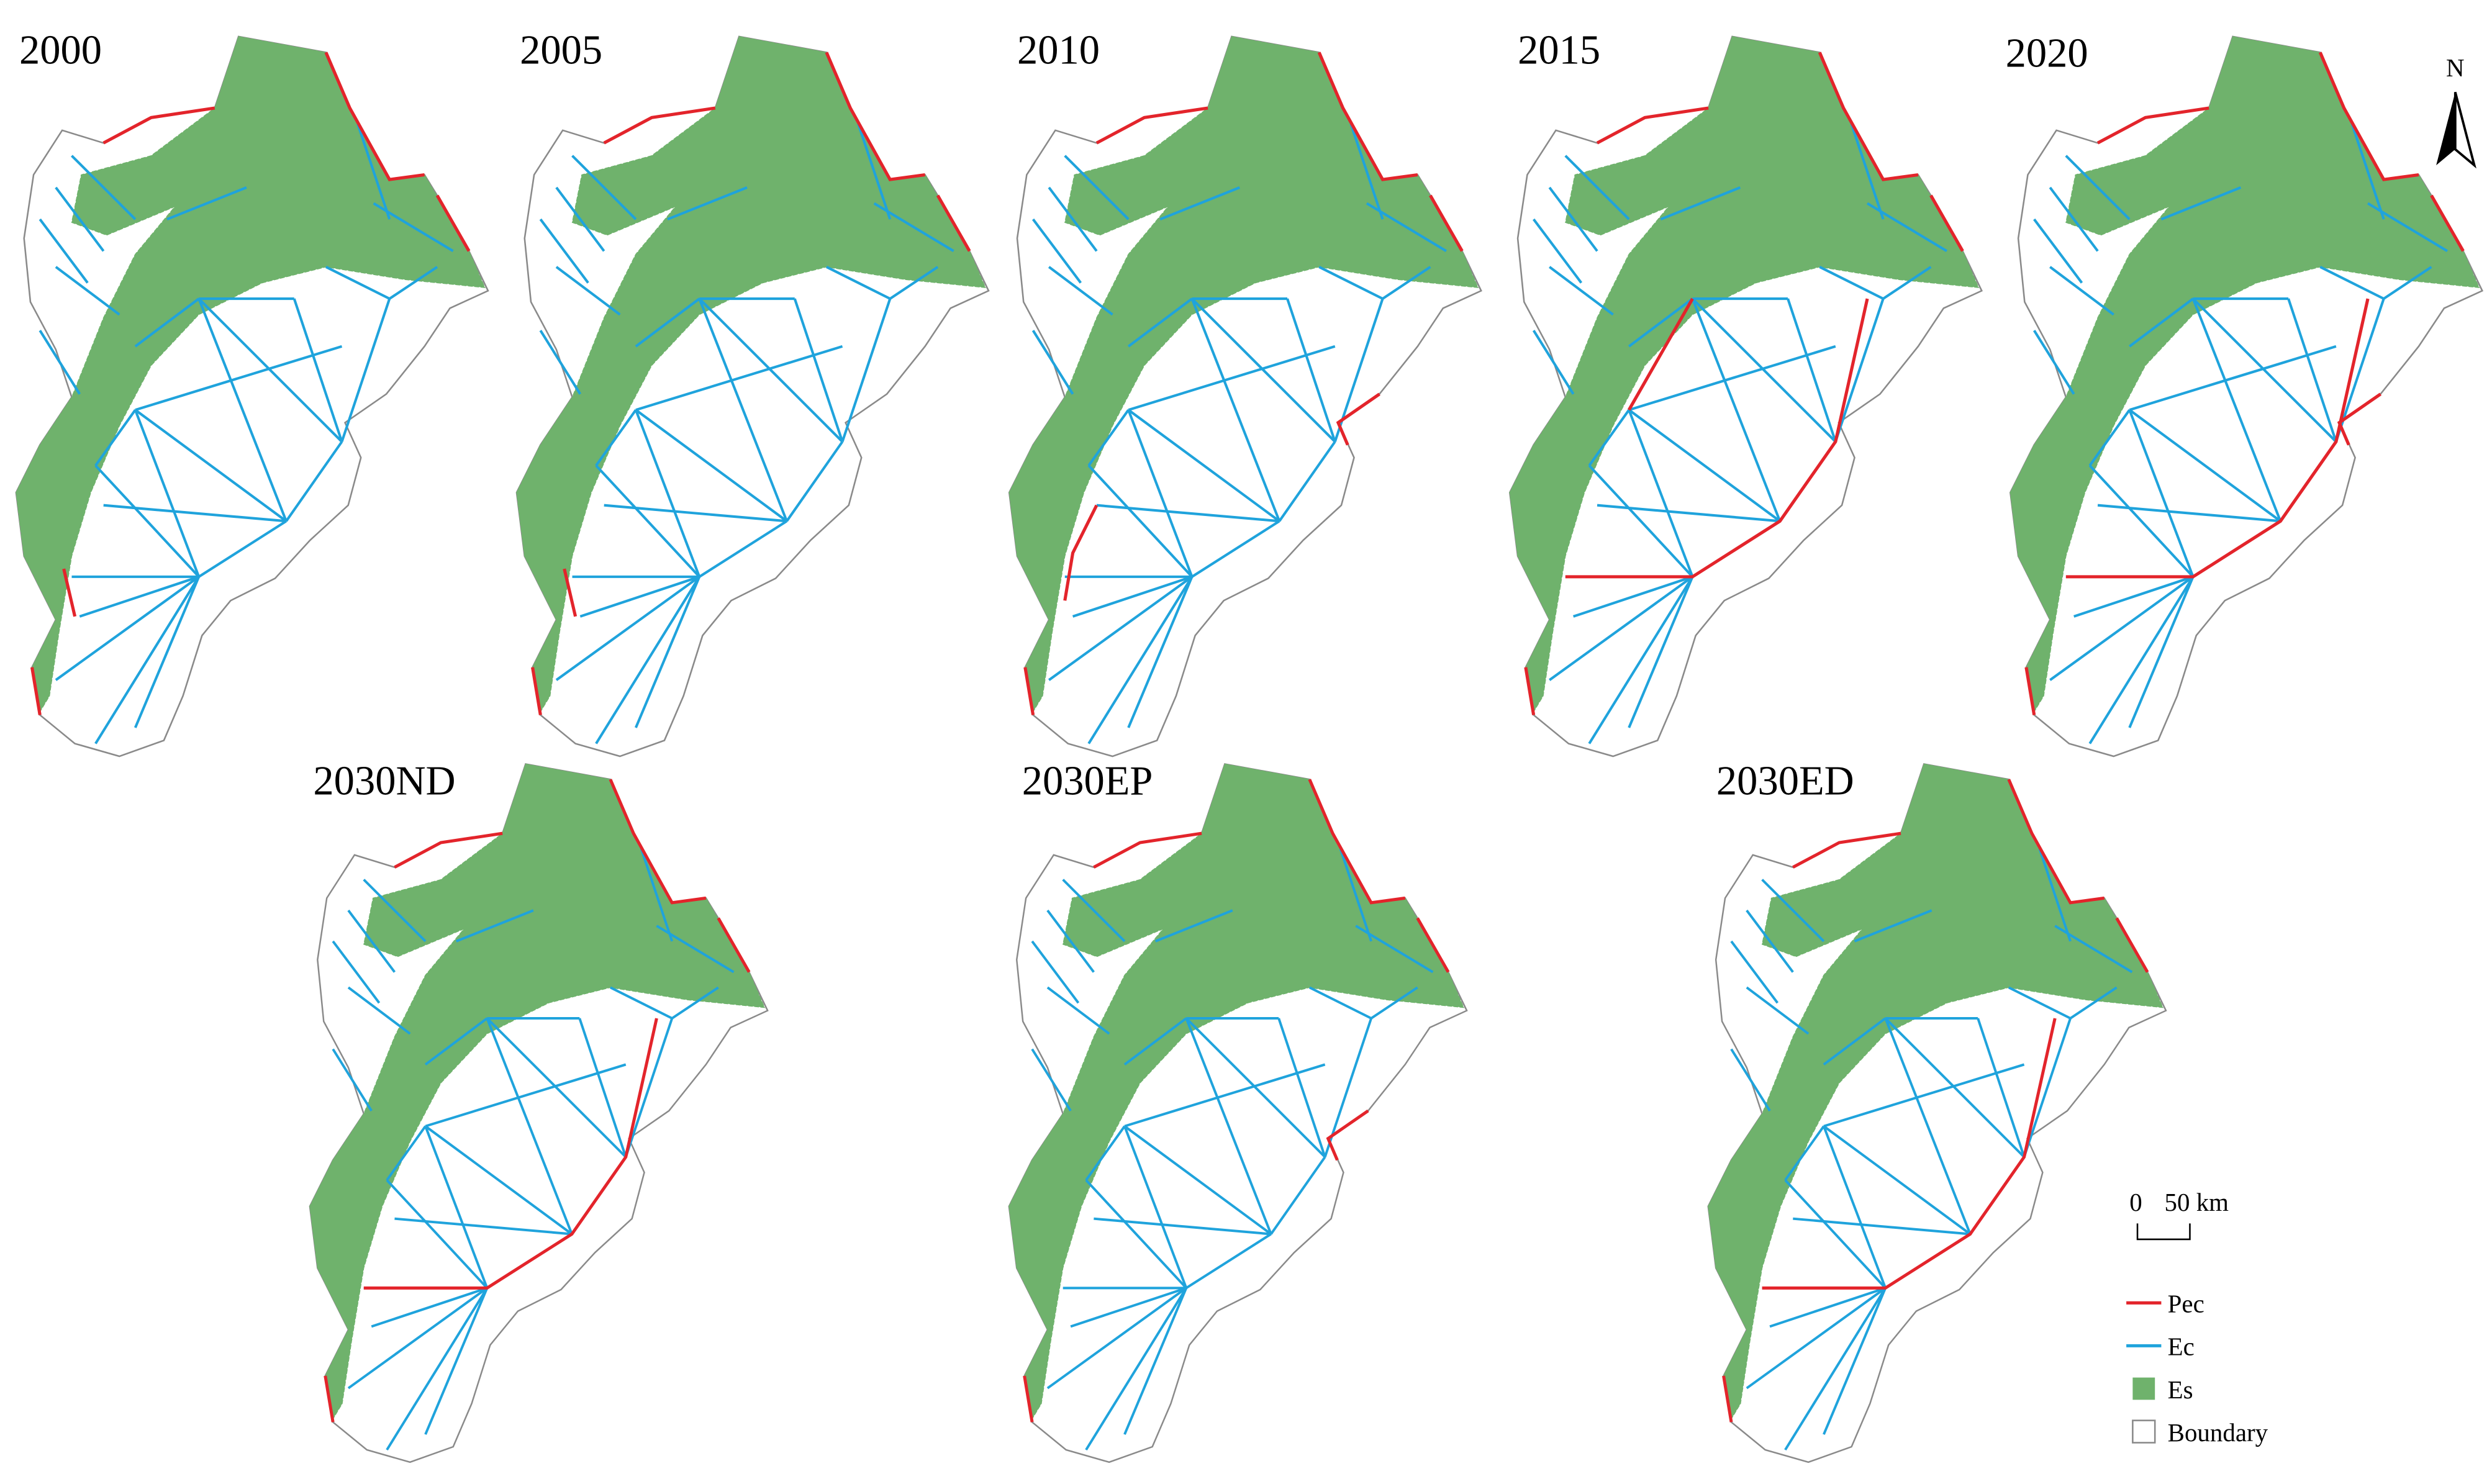 This screenshot has height=1484, width=2492. Describe the element at coordinates (1058, 50) in the screenshot. I see `panel-label: 2010` at that location.